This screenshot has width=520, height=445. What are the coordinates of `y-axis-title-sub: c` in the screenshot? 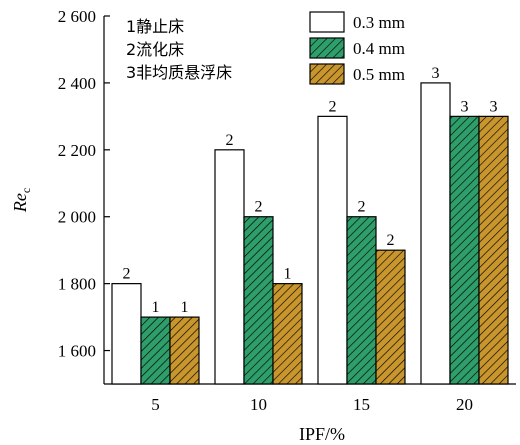 It's located at (26, 190).